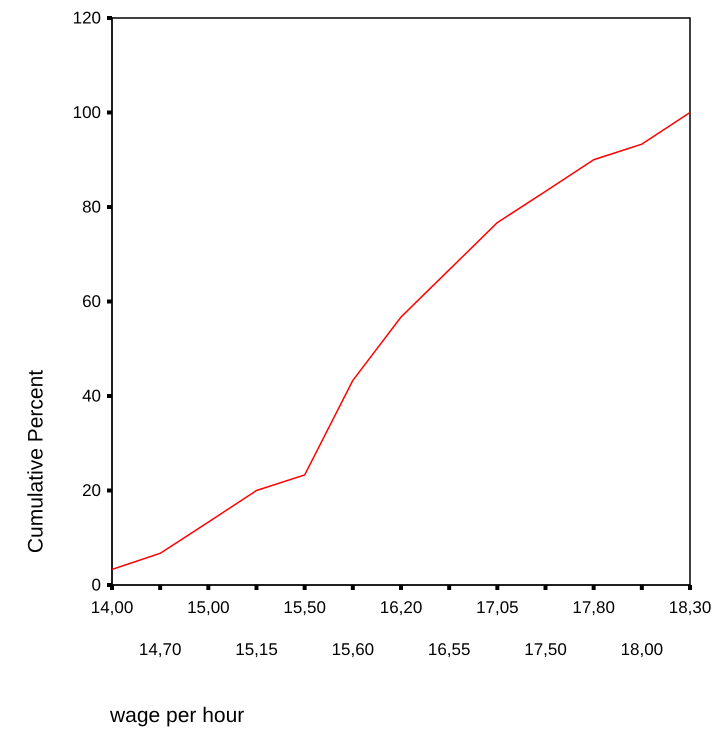 Image resolution: width=720 pixels, height=729 pixels. What do you see at coordinates (36, 462) in the screenshot?
I see `y-axis-title: Cumulative Percent` at bounding box center [36, 462].